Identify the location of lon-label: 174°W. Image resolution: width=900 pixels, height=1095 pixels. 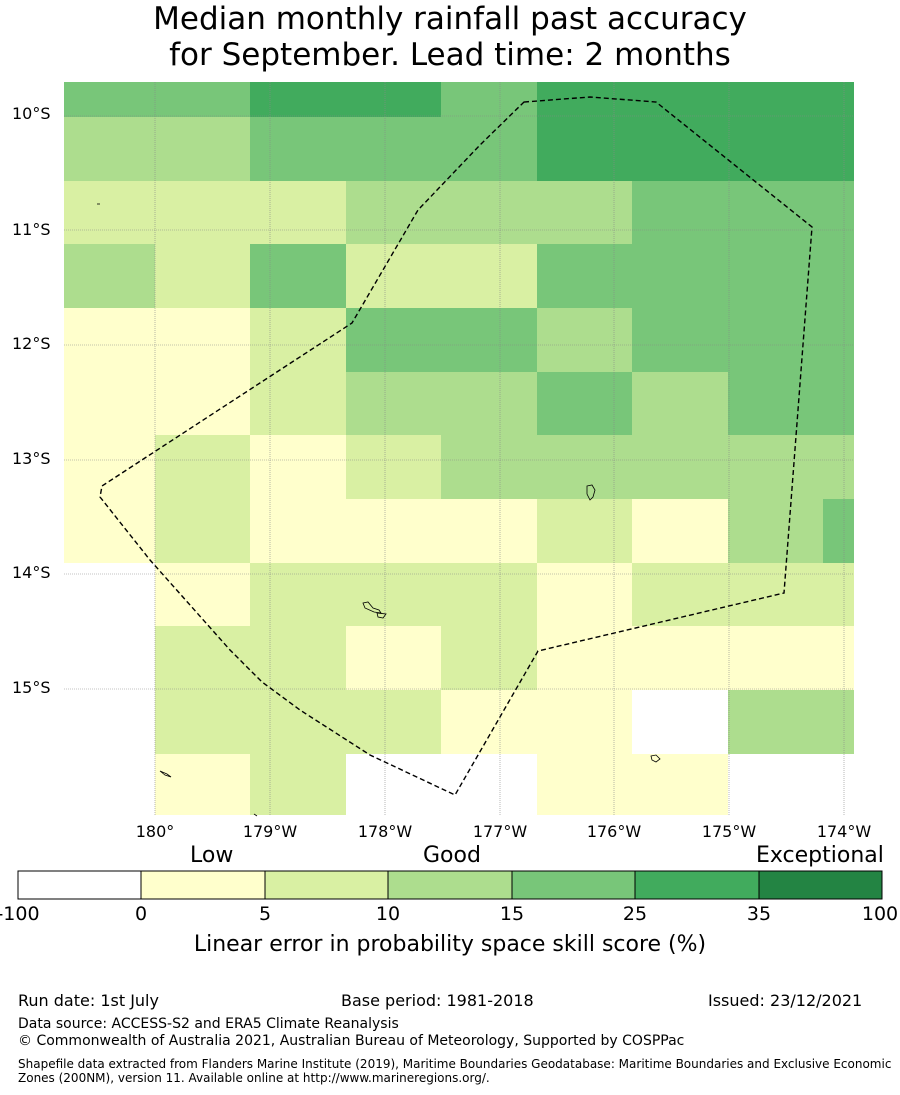
(844, 831).